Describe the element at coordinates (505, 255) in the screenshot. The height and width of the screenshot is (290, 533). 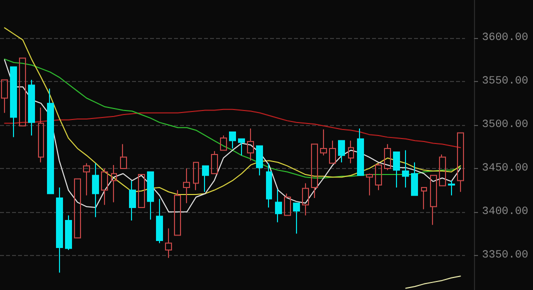
I see `y-tick-label: 3350.00` at that location.